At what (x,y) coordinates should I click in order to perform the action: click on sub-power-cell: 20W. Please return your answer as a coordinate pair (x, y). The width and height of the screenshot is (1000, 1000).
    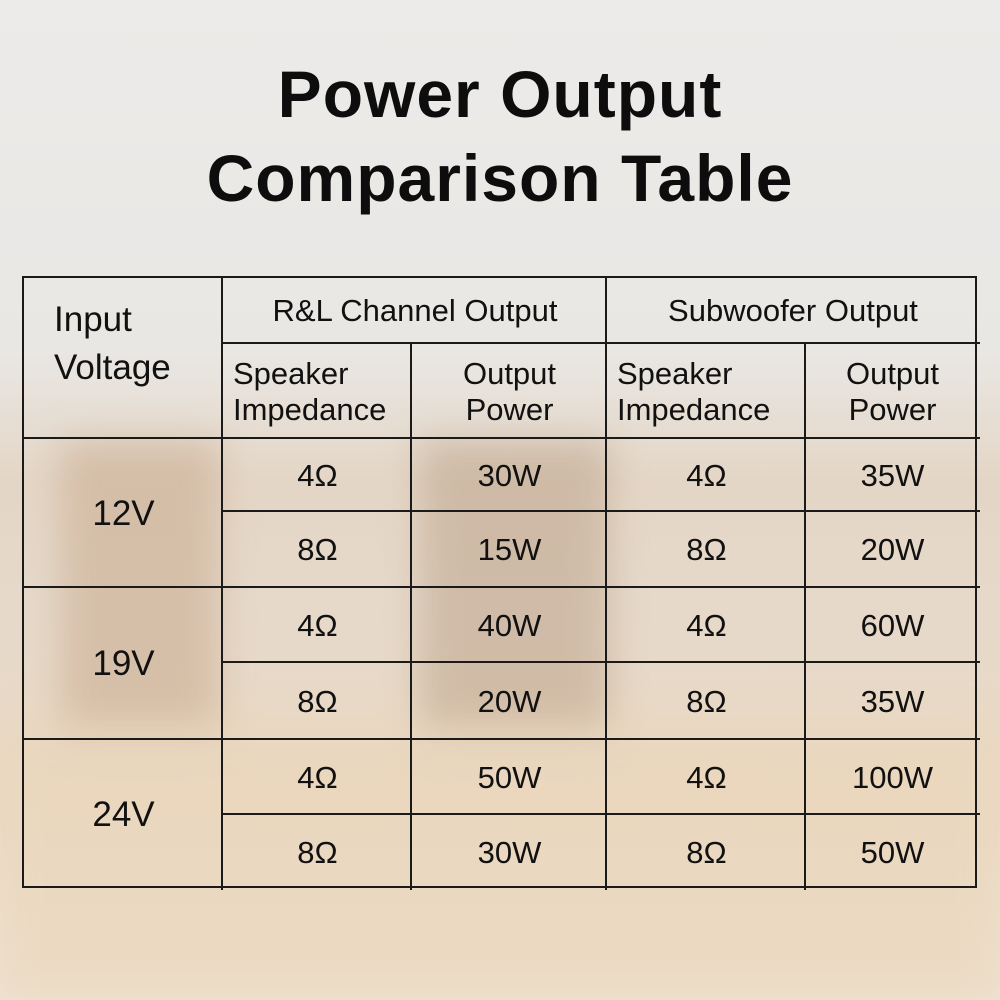
    Looking at the image, I should click on (892, 550).